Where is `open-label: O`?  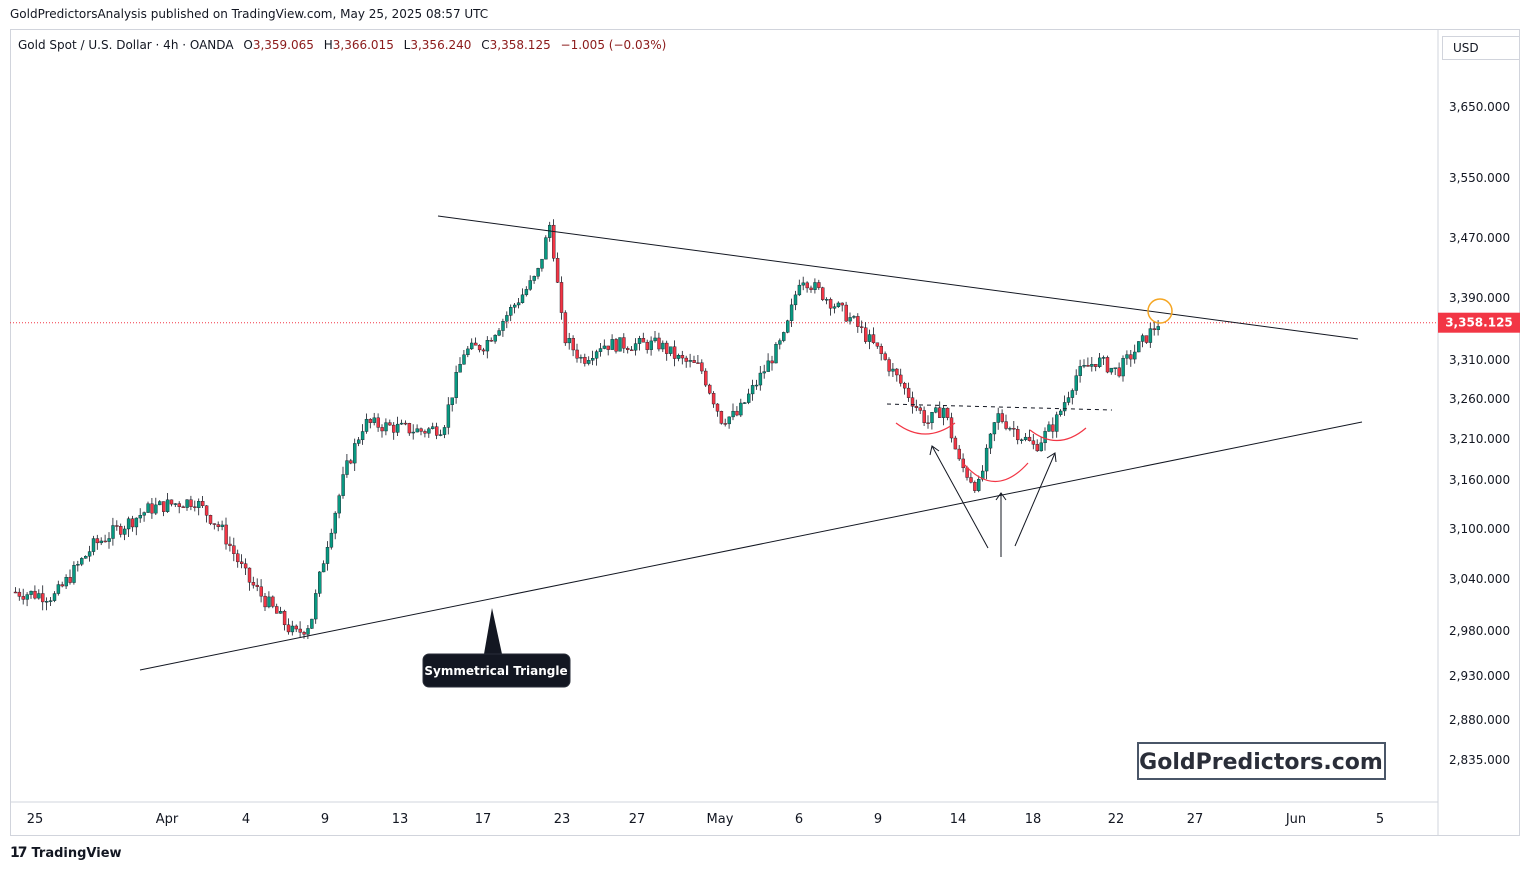 open-label: O is located at coordinates (248, 45).